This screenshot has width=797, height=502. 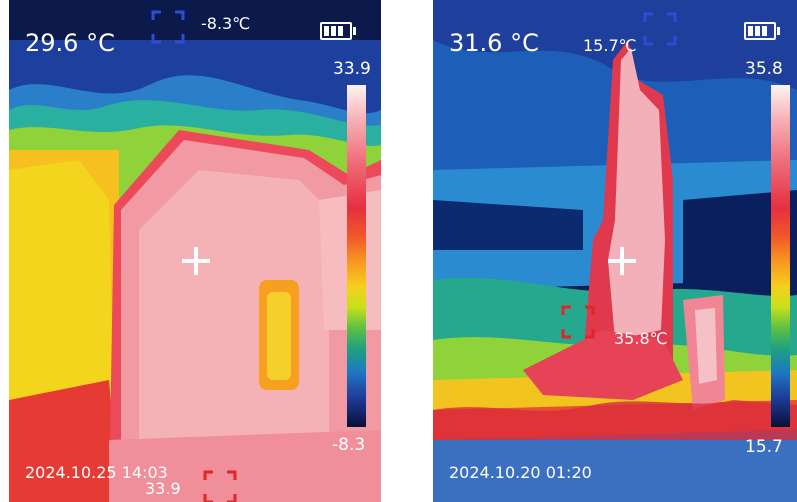 What do you see at coordinates (163, 488) in the screenshot?
I see `max-spot-temperature: 33.9` at bounding box center [163, 488].